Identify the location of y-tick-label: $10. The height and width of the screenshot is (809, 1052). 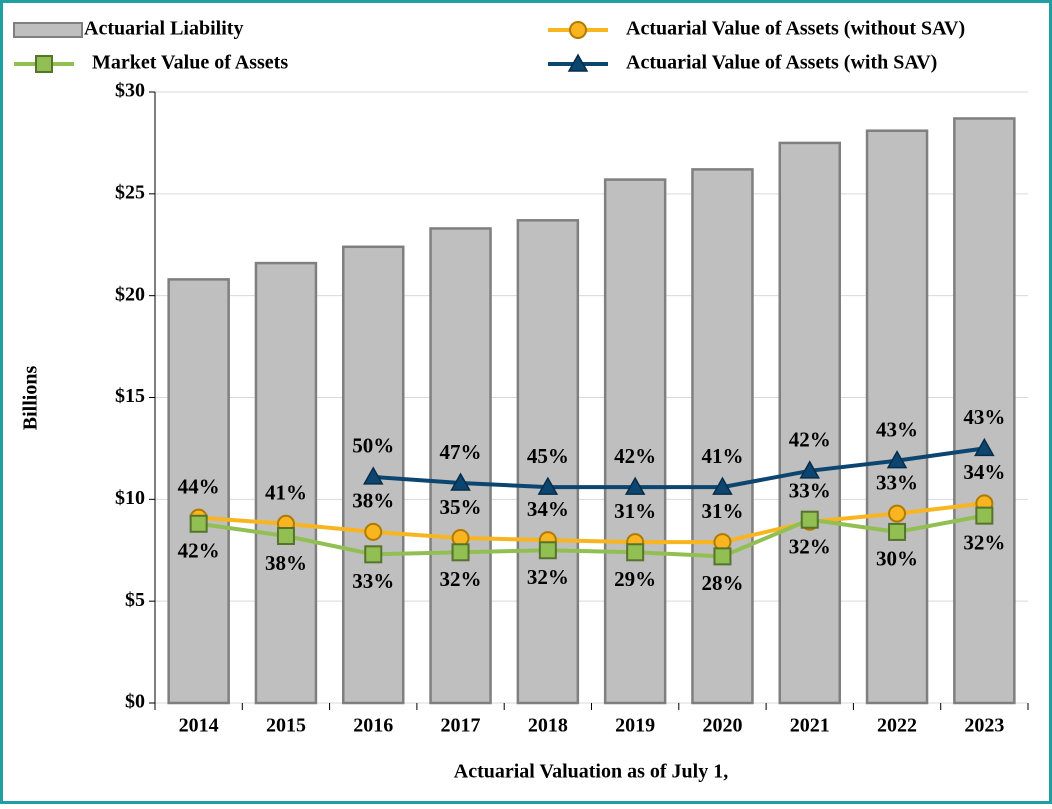
(130, 498).